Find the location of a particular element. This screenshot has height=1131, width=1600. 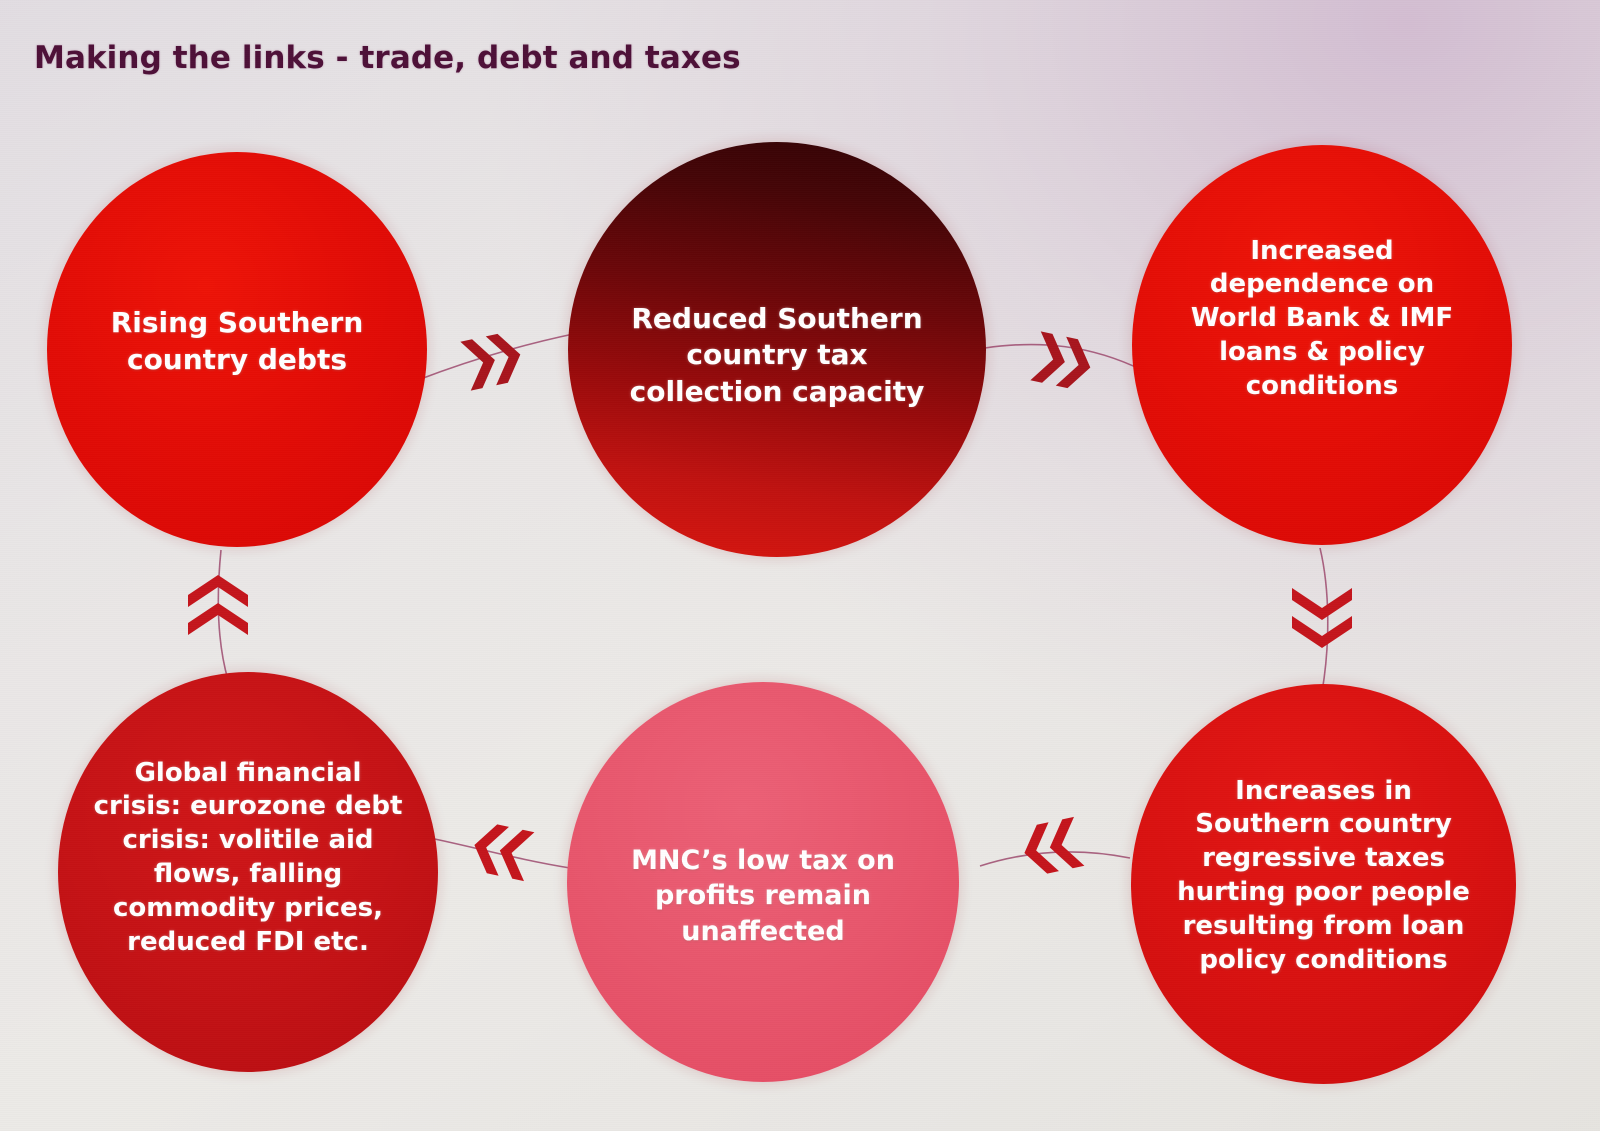

connector-taxcap-dependence is located at coordinates (1063, 357).